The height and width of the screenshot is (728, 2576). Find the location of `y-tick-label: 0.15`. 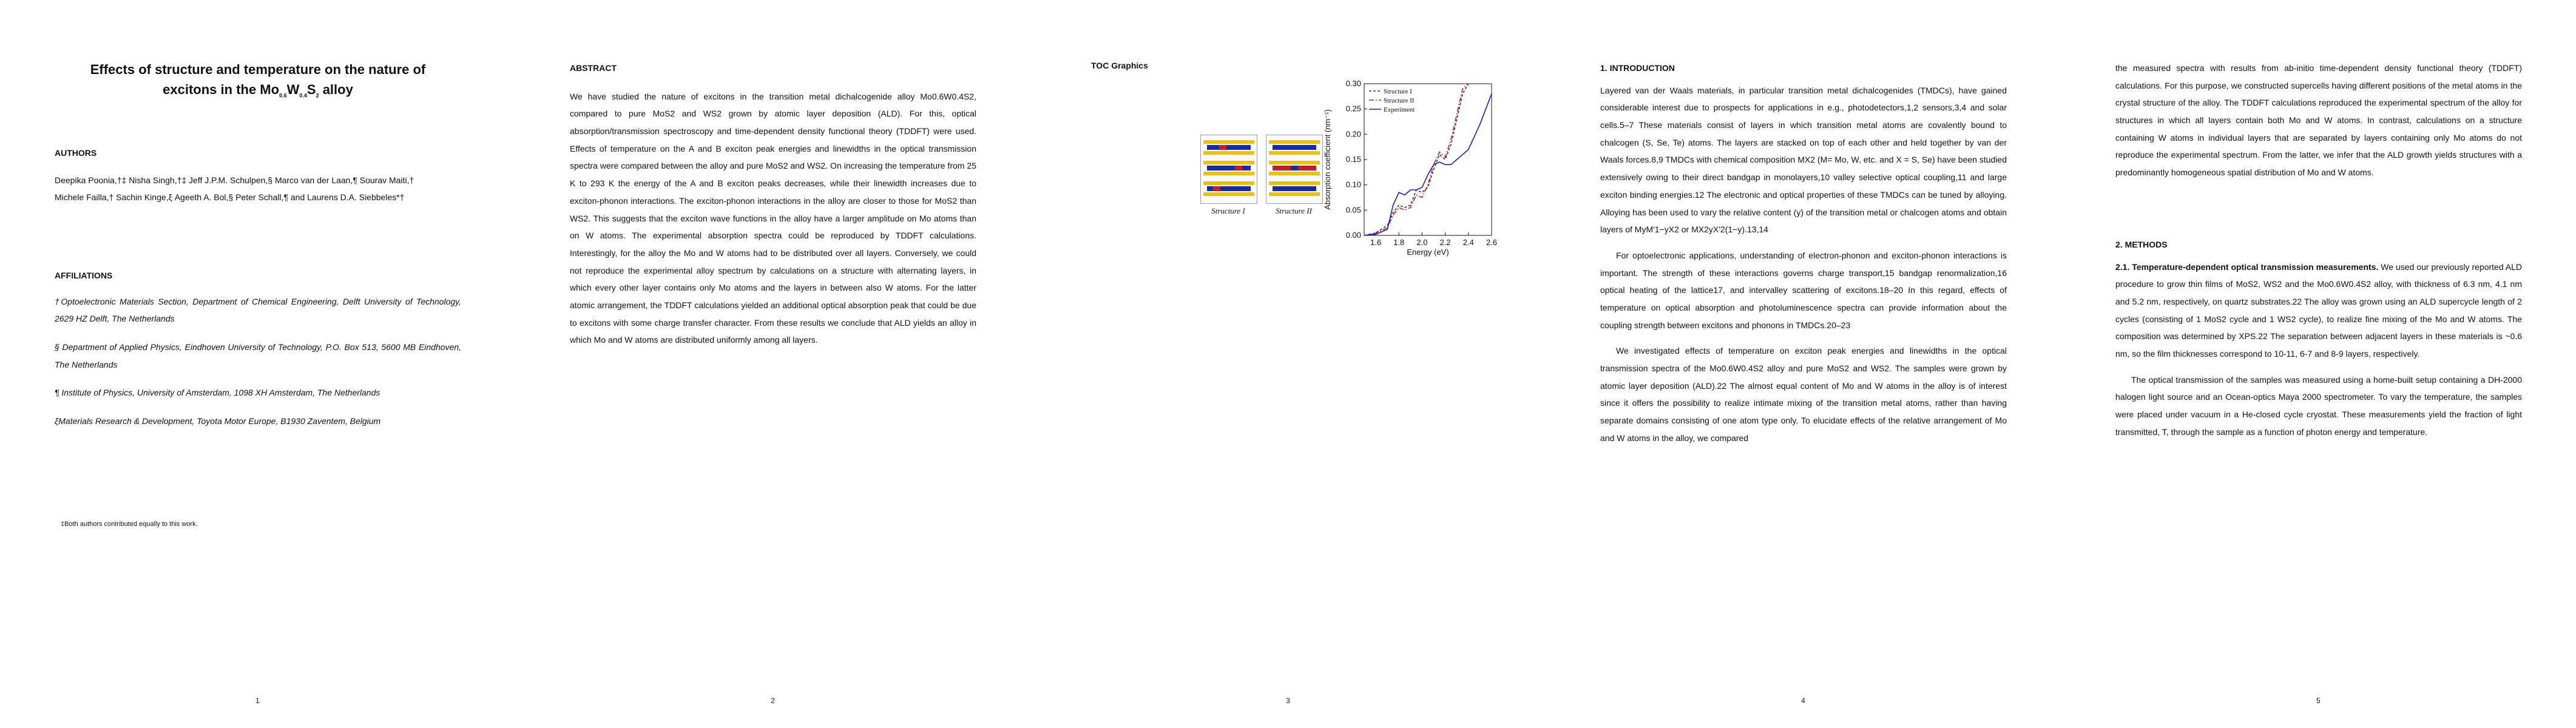

y-tick-label: 0.15 is located at coordinates (1353, 159).